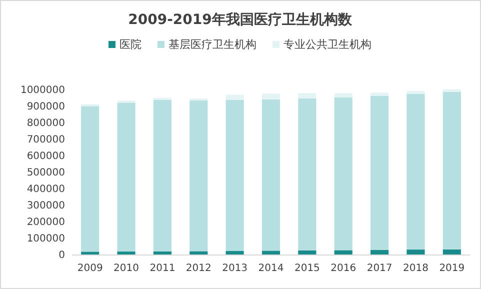 The height and width of the screenshot is (289, 481). What do you see at coordinates (45, 173) in the screenshot?
I see `y-tick-label: 500000` at bounding box center [45, 173].